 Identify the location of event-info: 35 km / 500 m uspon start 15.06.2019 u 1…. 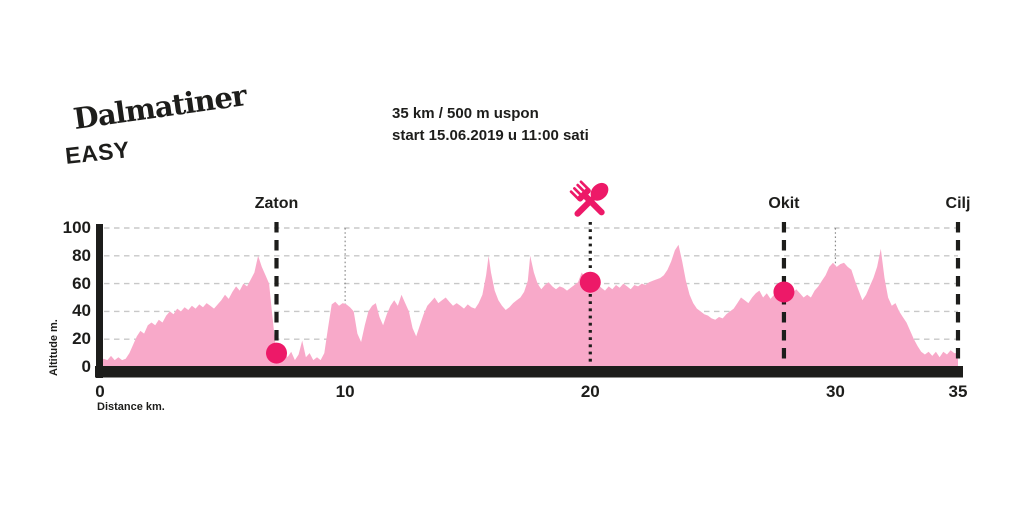
(490, 125).